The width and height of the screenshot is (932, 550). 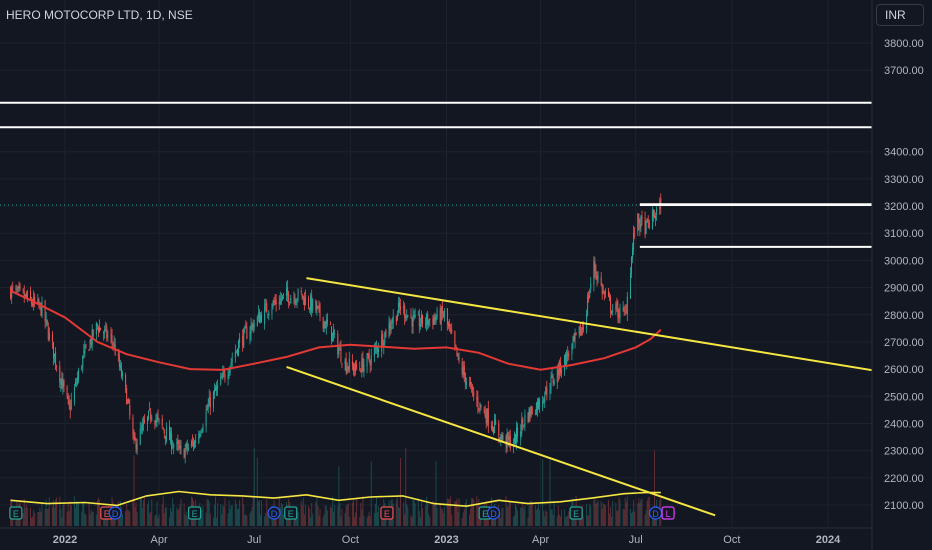 What do you see at coordinates (335, 499) in the screenshot?
I see `volume-line` at bounding box center [335, 499].